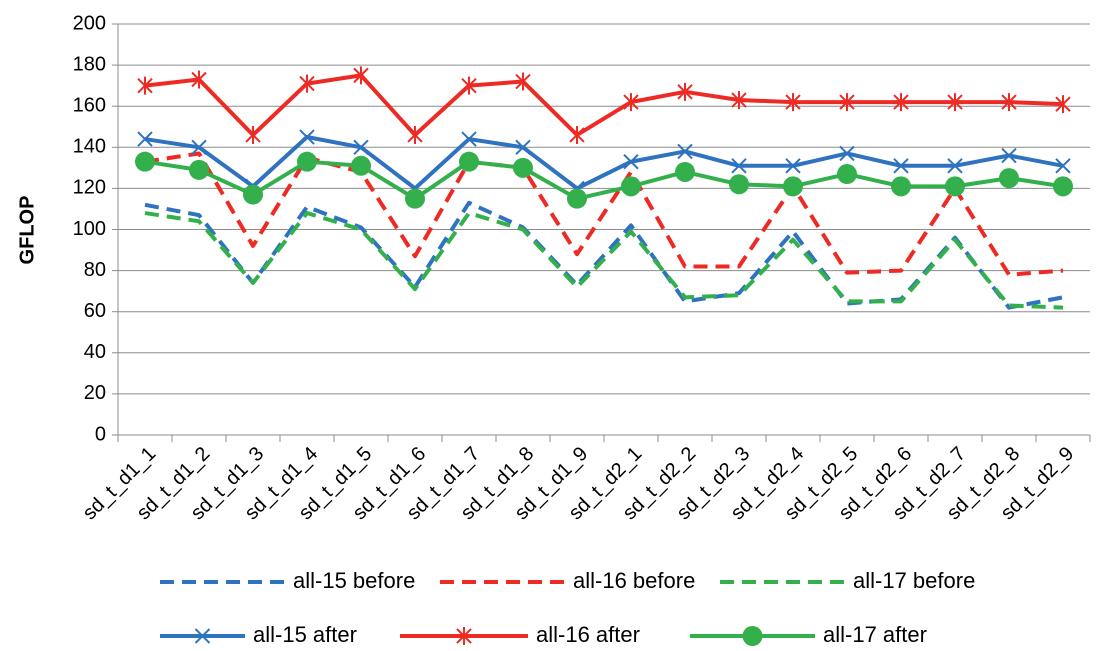 This screenshot has height=651, width=1101. I want to click on y-tick-label: 20, so click(95, 393).